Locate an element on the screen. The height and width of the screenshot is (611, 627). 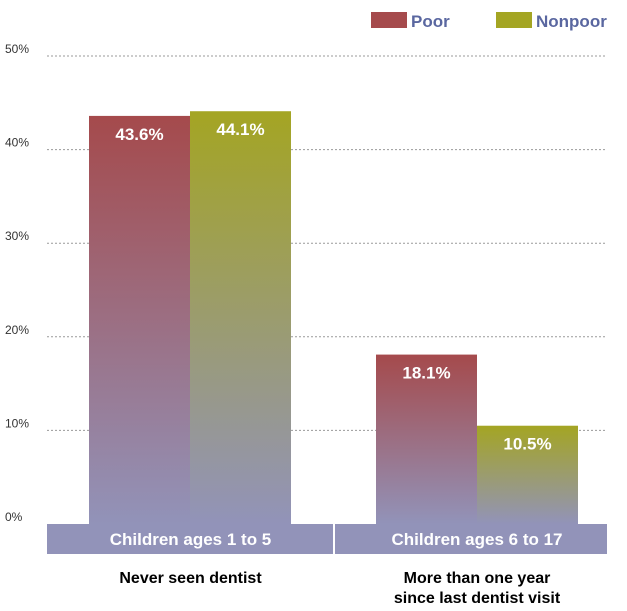
group-label: since last dentist visit is located at coordinates (477, 598).